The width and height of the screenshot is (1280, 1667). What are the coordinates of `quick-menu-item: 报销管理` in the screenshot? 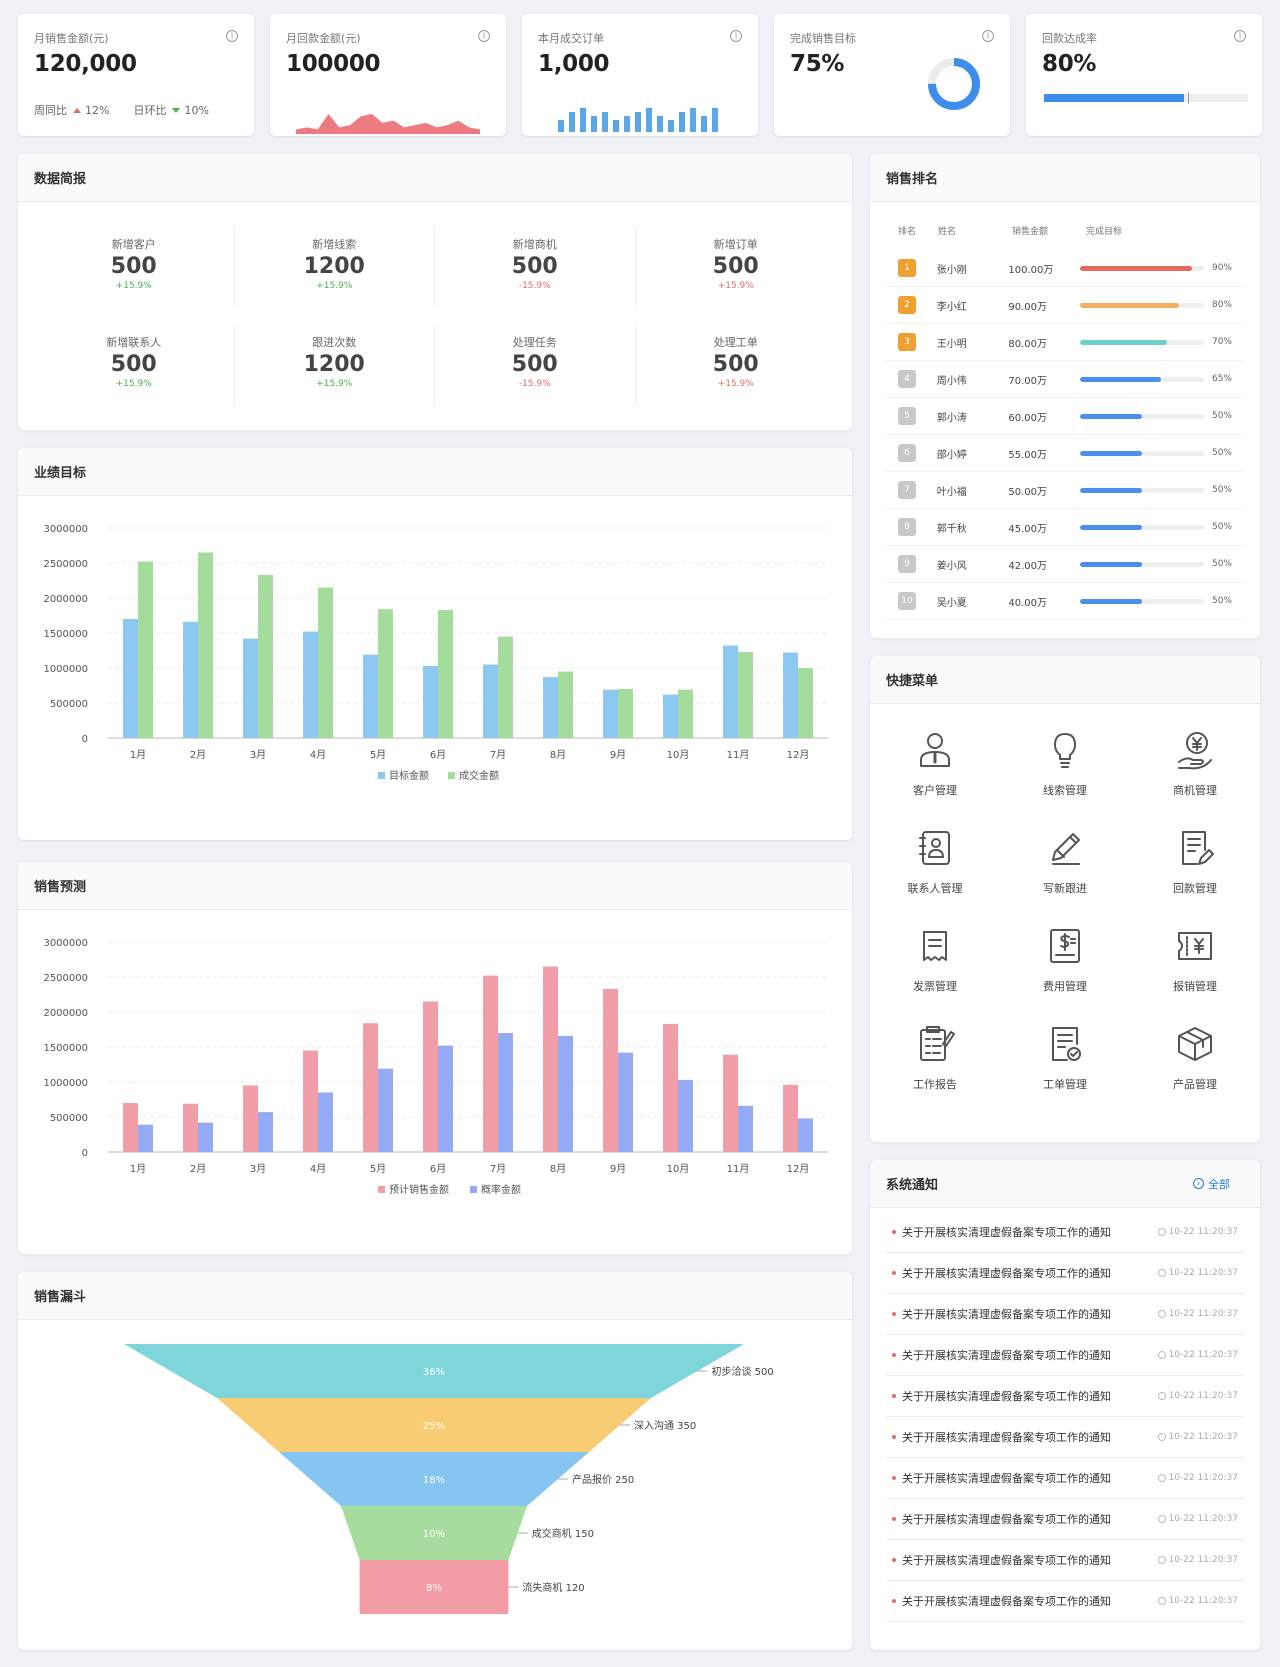 It's located at (1195, 969).